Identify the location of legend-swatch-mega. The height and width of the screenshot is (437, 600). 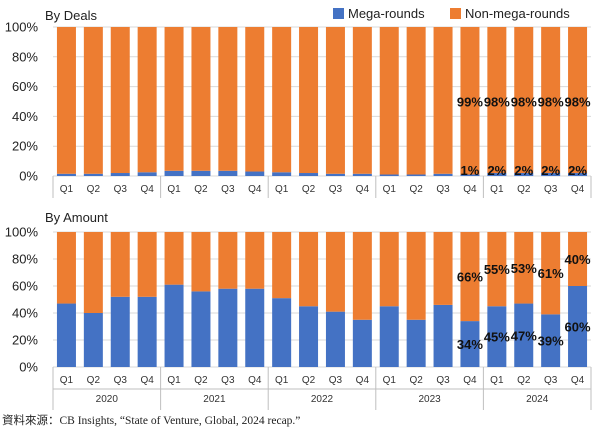
(338, 13).